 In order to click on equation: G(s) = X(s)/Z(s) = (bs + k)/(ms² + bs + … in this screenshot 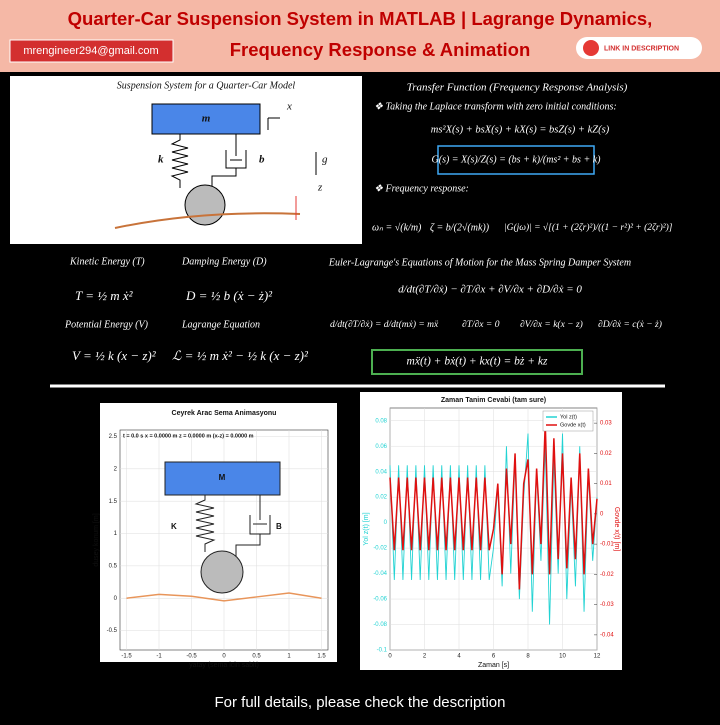, I will do `click(517, 159)`.